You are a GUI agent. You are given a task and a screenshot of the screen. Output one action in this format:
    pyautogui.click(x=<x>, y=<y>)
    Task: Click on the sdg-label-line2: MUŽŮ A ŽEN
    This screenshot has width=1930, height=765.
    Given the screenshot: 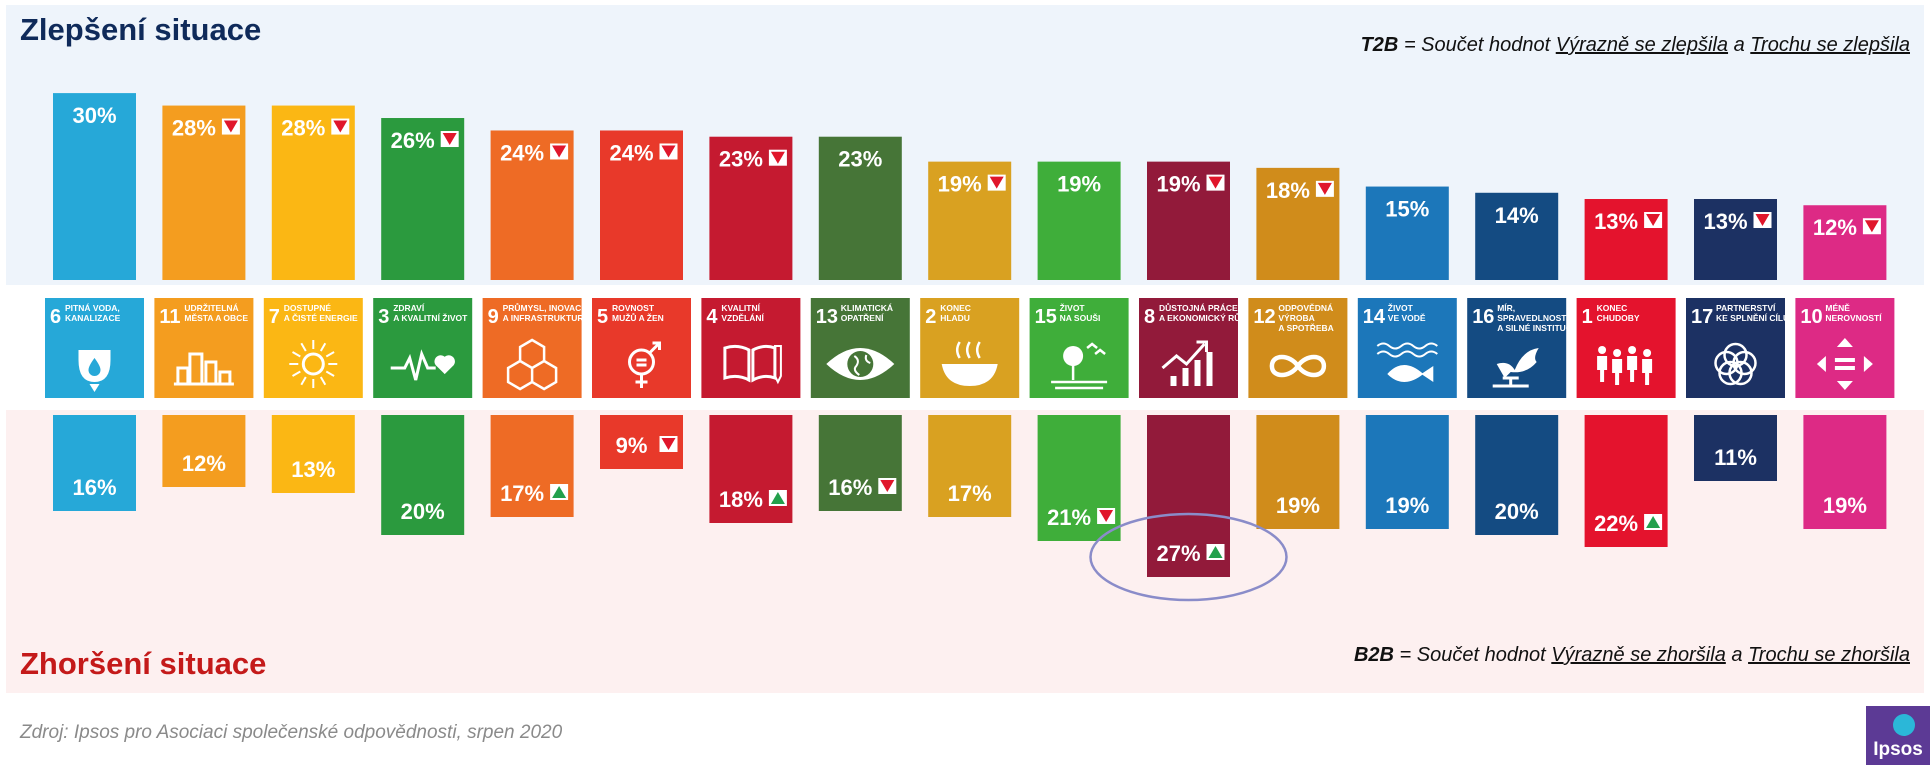 What is the action you would take?
    pyautogui.click(x=638, y=317)
    